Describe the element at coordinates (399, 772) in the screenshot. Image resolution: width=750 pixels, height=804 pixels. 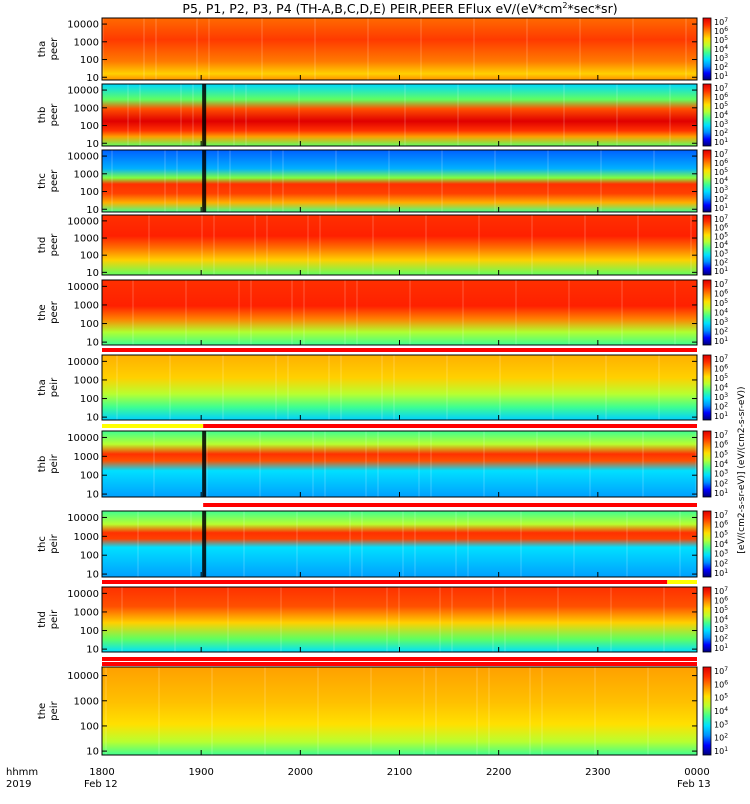
I see `x-axis: 1800 1900 2000 2100 2200 2300 0000` at that location.